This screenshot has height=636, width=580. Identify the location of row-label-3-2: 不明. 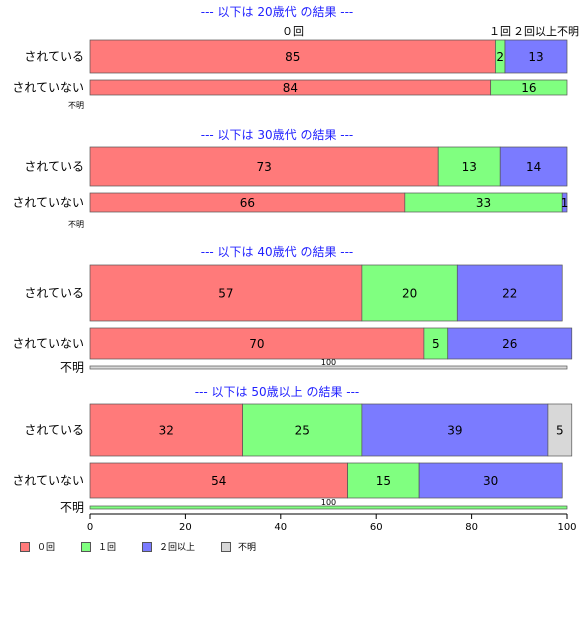
(72, 508).